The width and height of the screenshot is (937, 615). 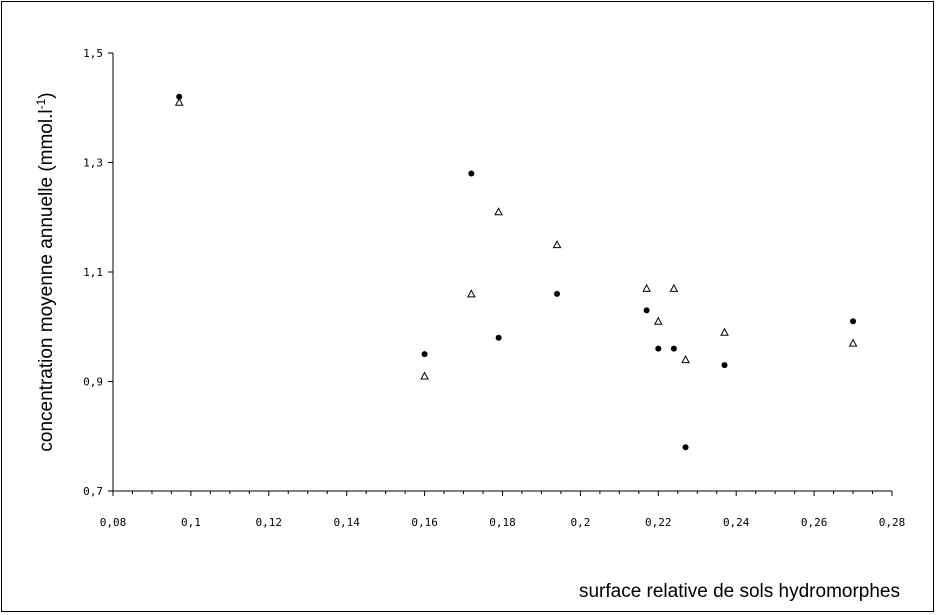 I want to click on y-tick-label: 1,5, so click(x=93, y=53).